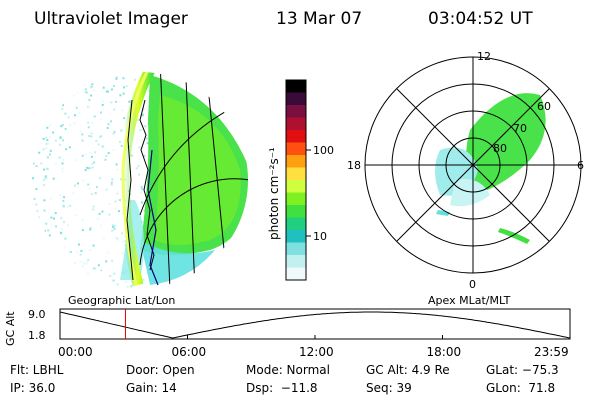  What do you see at coordinates (354, 165) in the screenshot?
I see `mlt-label-18: 18` at bounding box center [354, 165].